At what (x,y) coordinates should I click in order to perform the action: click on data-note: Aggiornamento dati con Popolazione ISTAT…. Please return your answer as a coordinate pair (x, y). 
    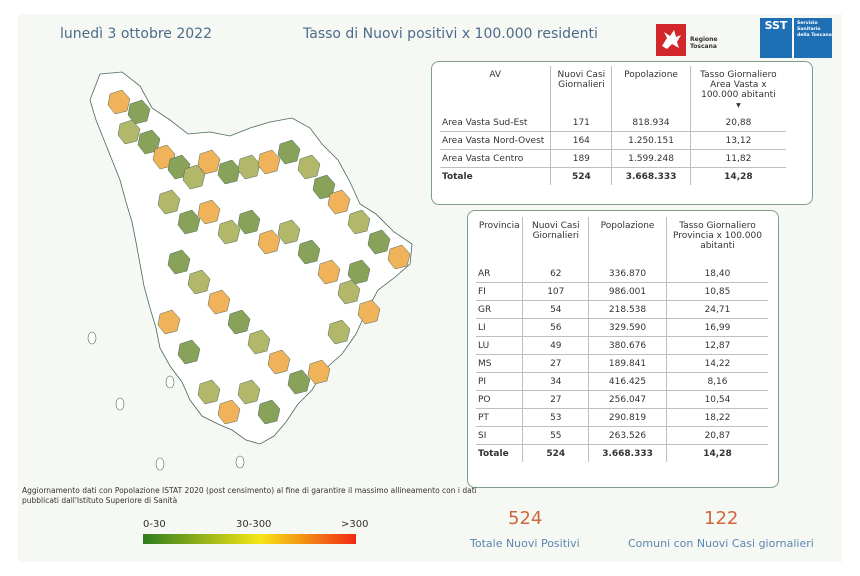
    Looking at the image, I should click on (249, 495).